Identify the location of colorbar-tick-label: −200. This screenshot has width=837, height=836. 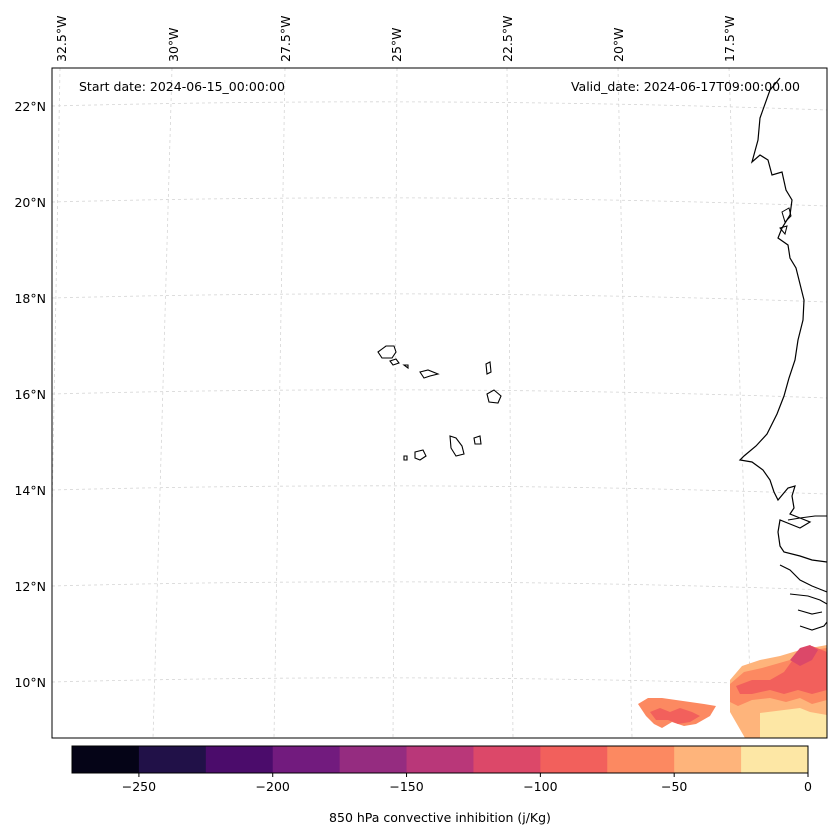
(273, 786).